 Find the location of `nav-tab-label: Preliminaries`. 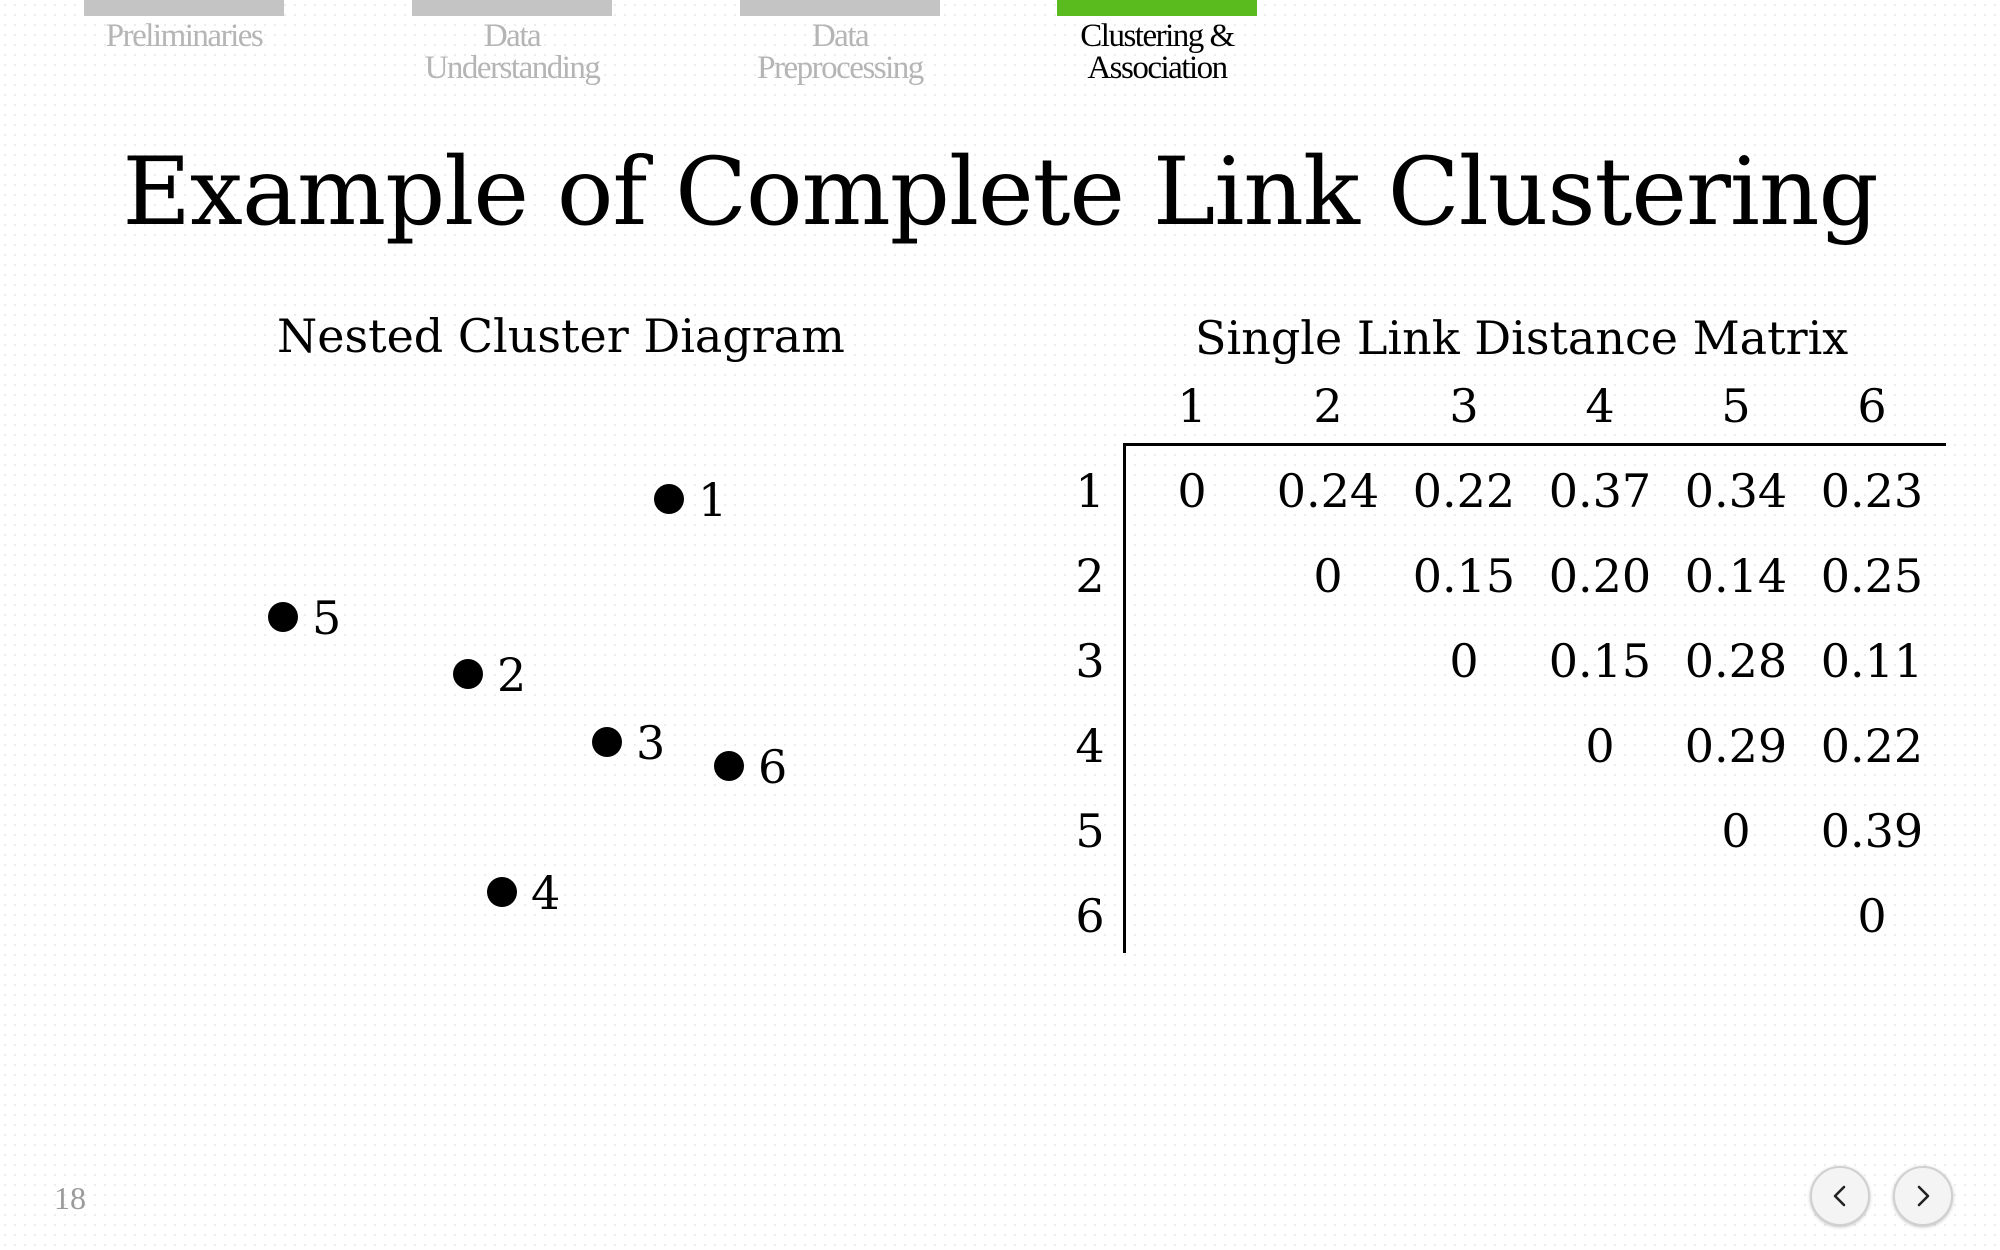

nav-tab-label: Preliminaries is located at coordinates (184, 36).